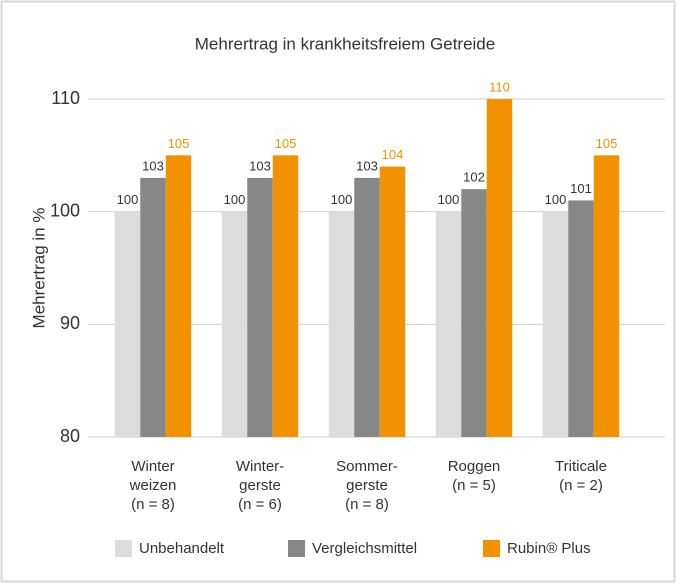  I want to click on x-tick-label: Roggen, so click(474, 466).